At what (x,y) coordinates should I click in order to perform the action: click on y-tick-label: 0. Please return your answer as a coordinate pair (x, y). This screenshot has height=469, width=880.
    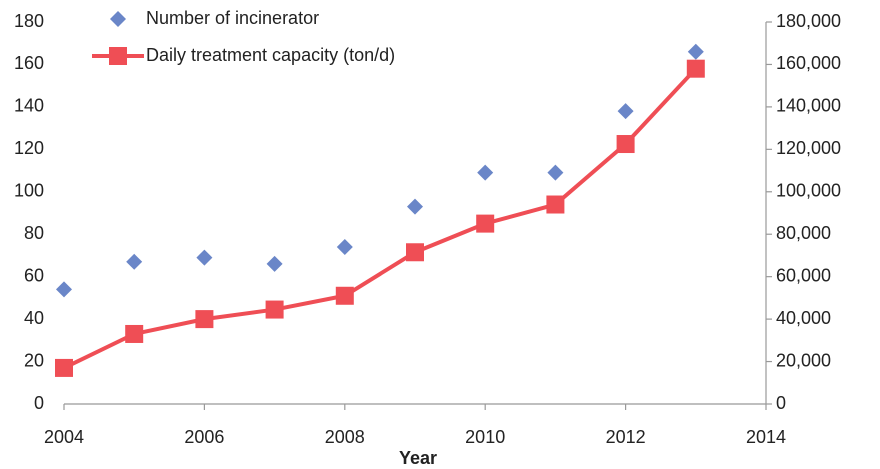
    Looking at the image, I should click on (39, 403).